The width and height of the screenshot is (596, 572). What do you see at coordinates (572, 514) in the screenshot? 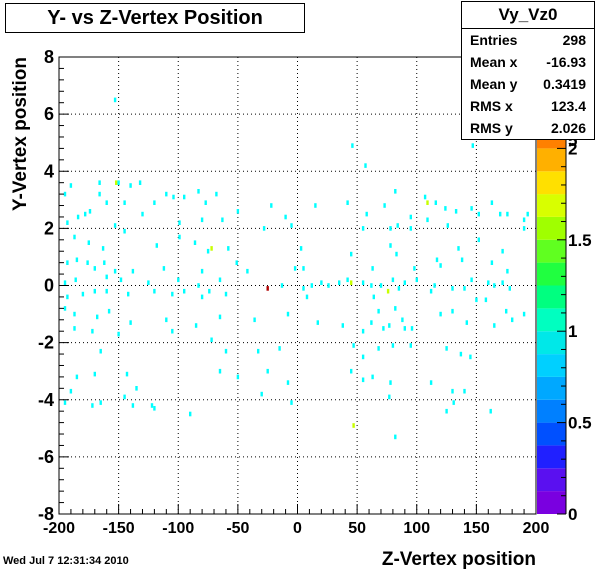
I see `palette-tick-label: 0` at bounding box center [572, 514].